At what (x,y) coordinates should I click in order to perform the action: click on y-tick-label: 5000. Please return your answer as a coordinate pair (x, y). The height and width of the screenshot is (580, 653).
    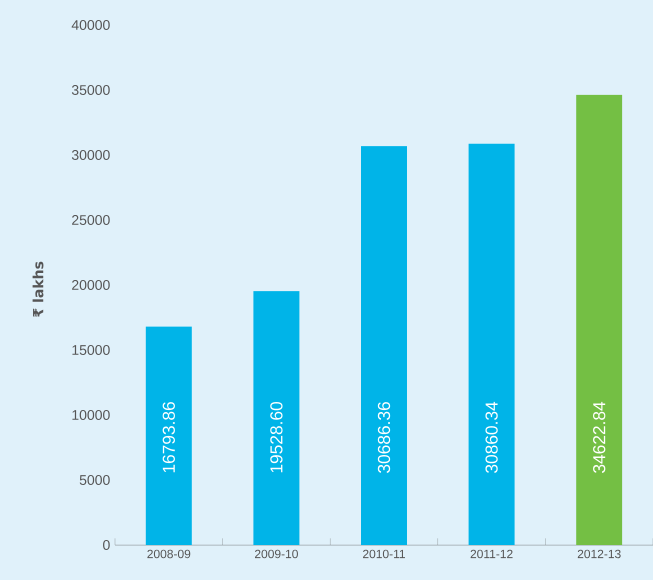
    Looking at the image, I should click on (95, 480).